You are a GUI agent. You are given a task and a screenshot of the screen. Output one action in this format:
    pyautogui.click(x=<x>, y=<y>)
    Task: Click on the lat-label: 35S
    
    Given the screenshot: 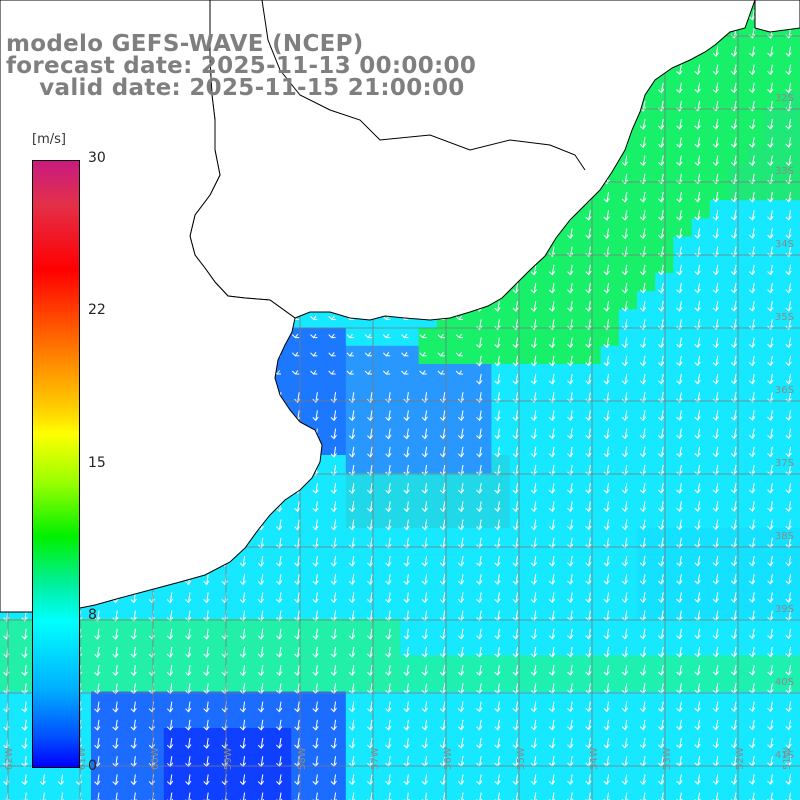 What is the action you would take?
    pyautogui.click(x=784, y=317)
    